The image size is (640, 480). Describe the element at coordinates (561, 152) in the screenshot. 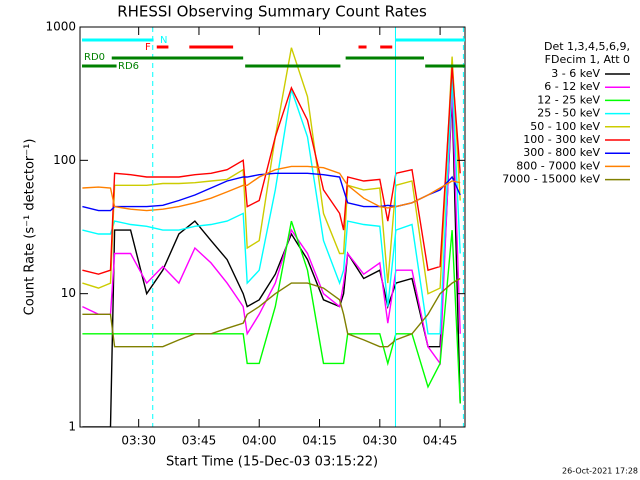

I see `legend-label: 300 - 800 keV` at that location.